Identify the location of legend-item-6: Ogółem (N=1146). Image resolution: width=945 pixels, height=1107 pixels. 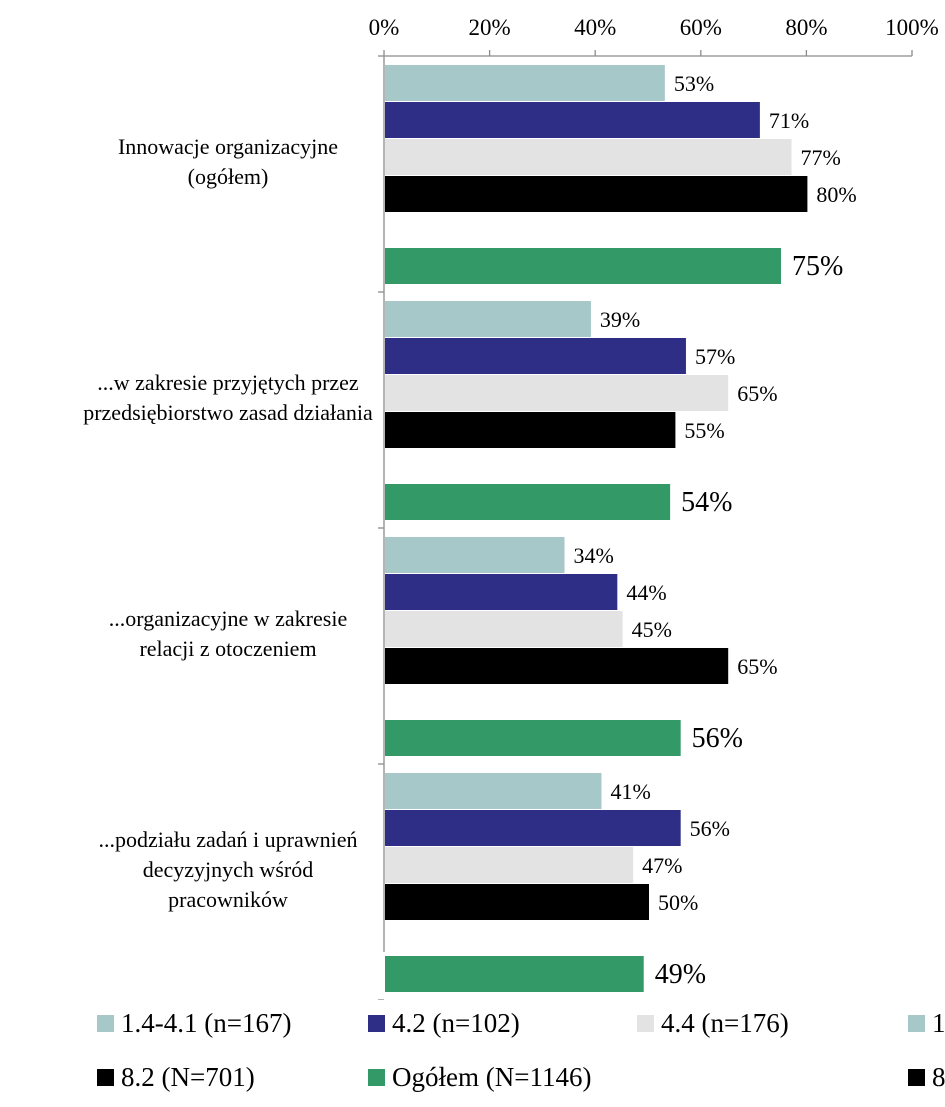
(479, 1077).